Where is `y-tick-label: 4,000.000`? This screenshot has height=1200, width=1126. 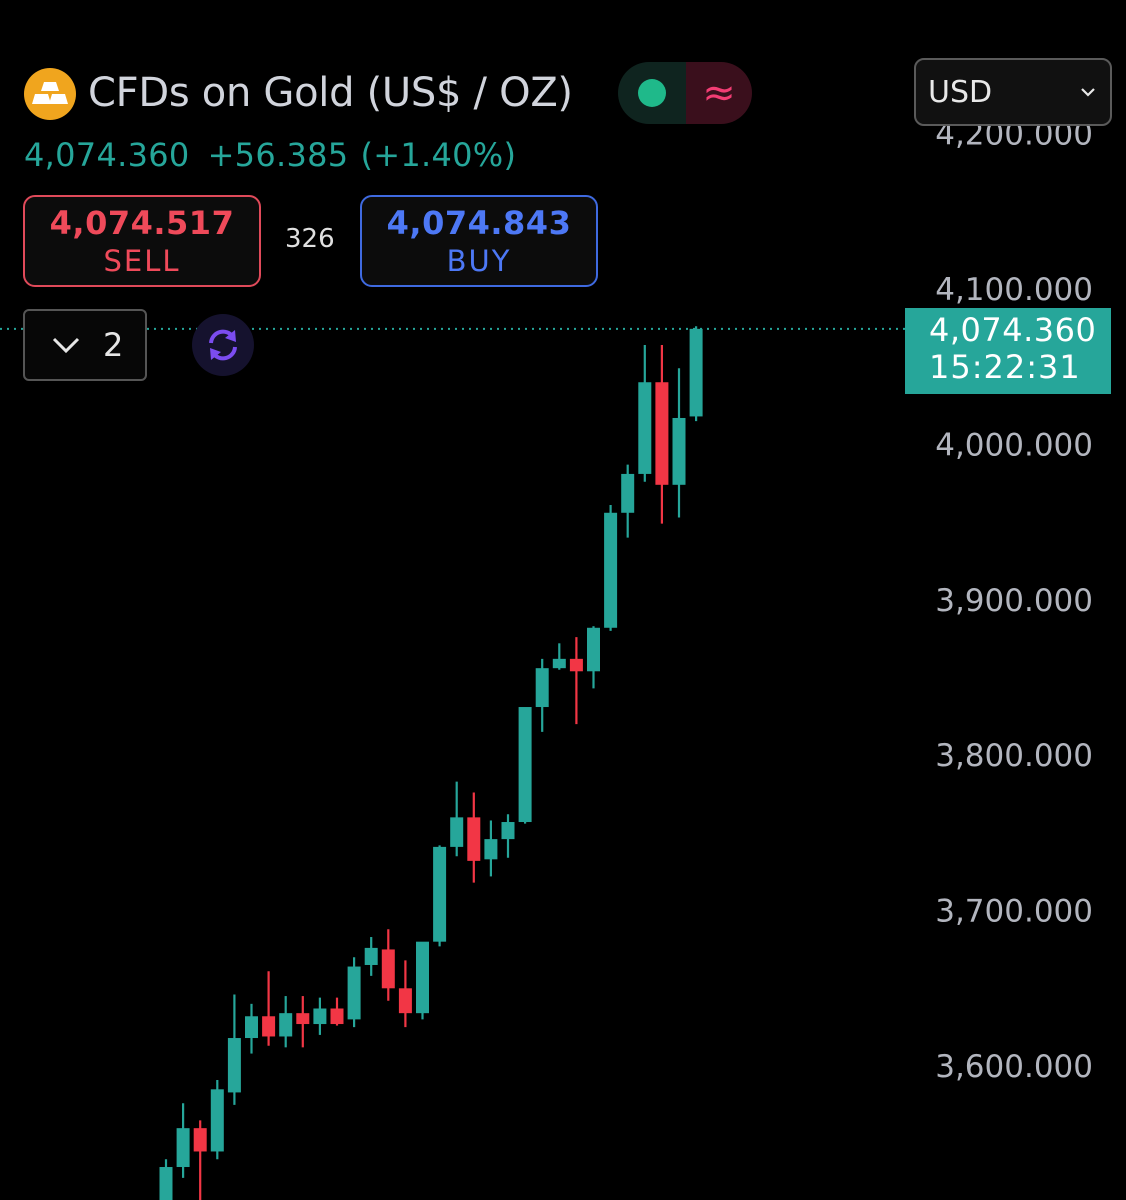
y-tick-label: 4,000.000 is located at coordinates (1014, 445).